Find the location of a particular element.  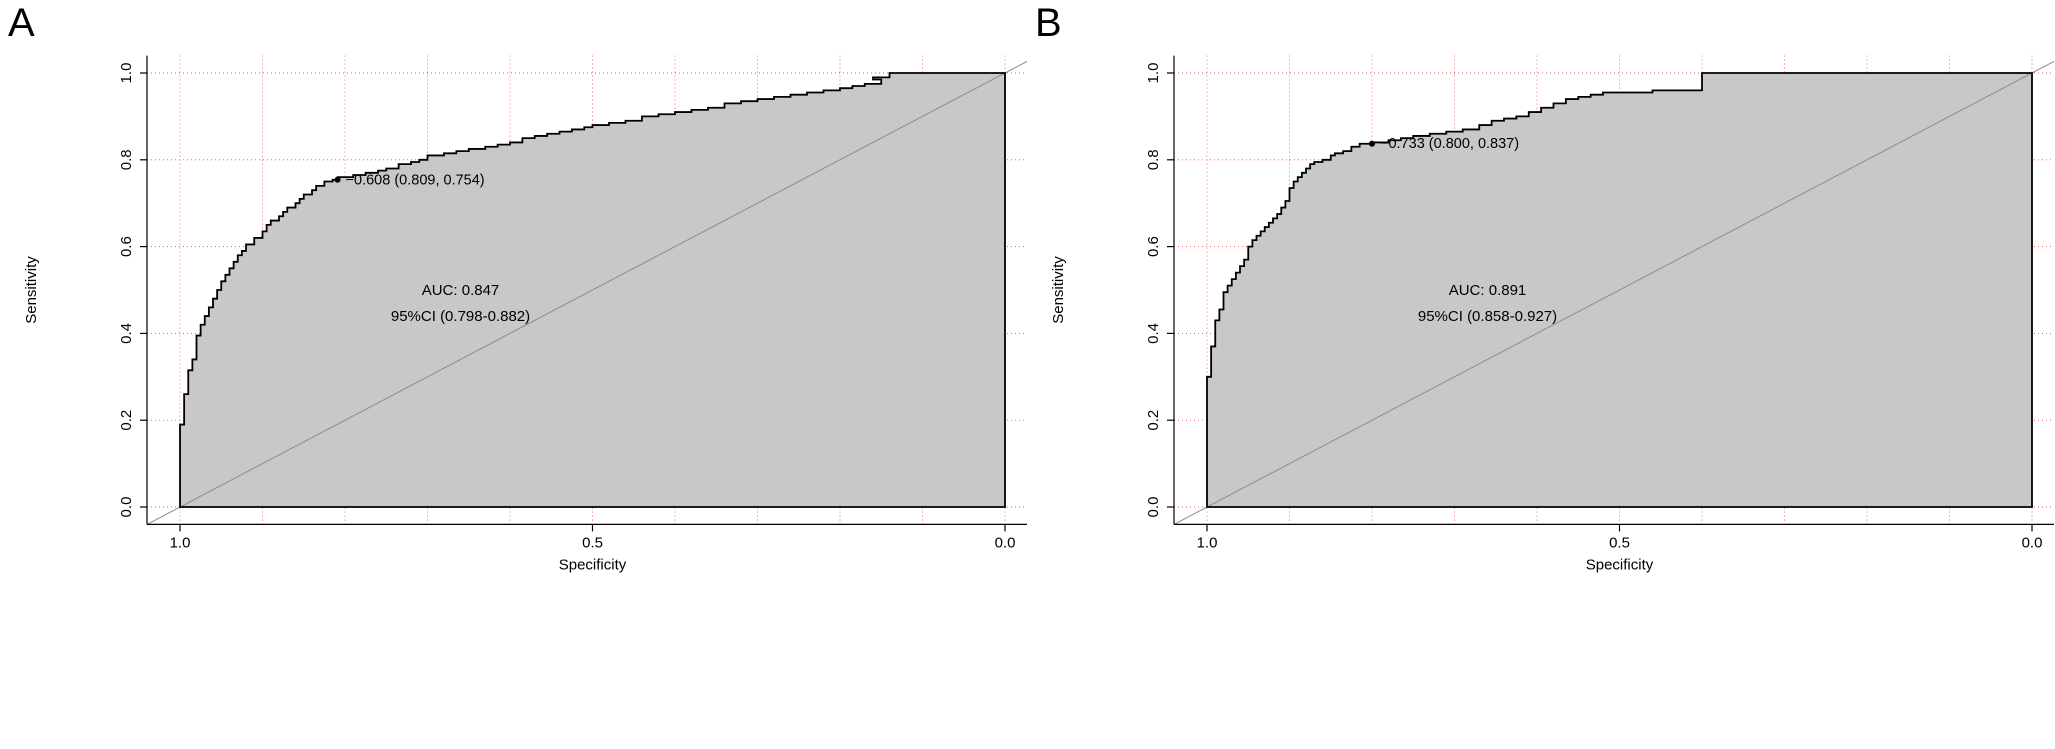

panel-label-b: B is located at coordinates (1048, 23).